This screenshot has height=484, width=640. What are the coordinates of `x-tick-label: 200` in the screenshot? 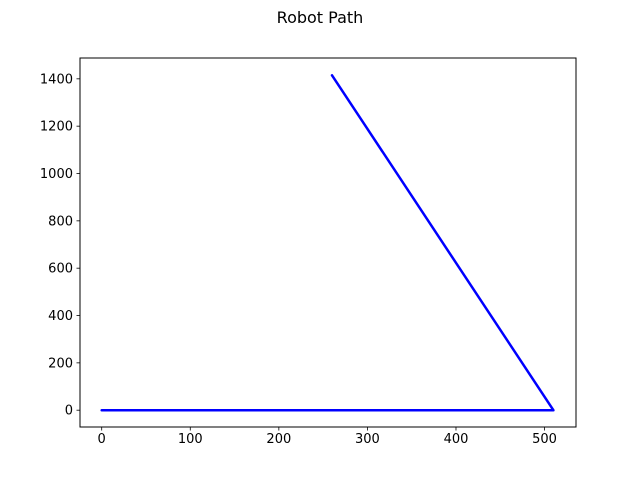 It's located at (278, 439).